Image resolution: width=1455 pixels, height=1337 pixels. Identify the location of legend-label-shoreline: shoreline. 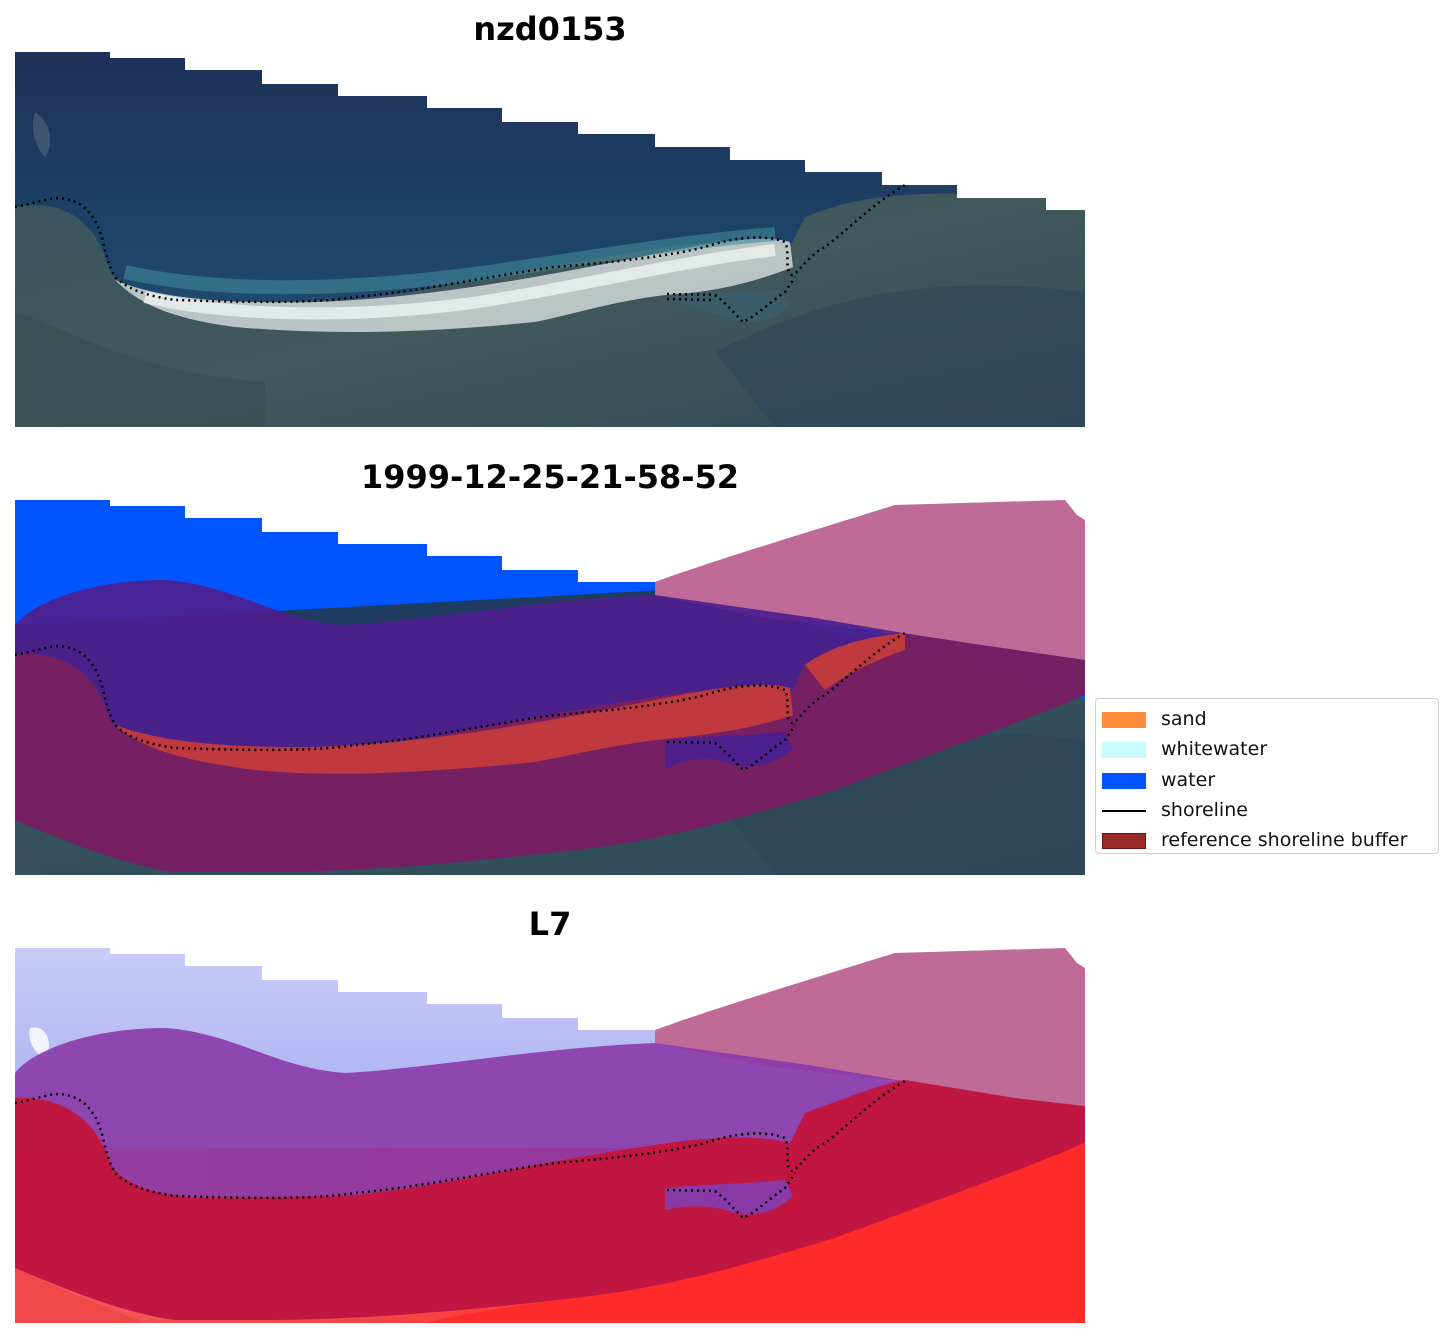
(1204, 809).